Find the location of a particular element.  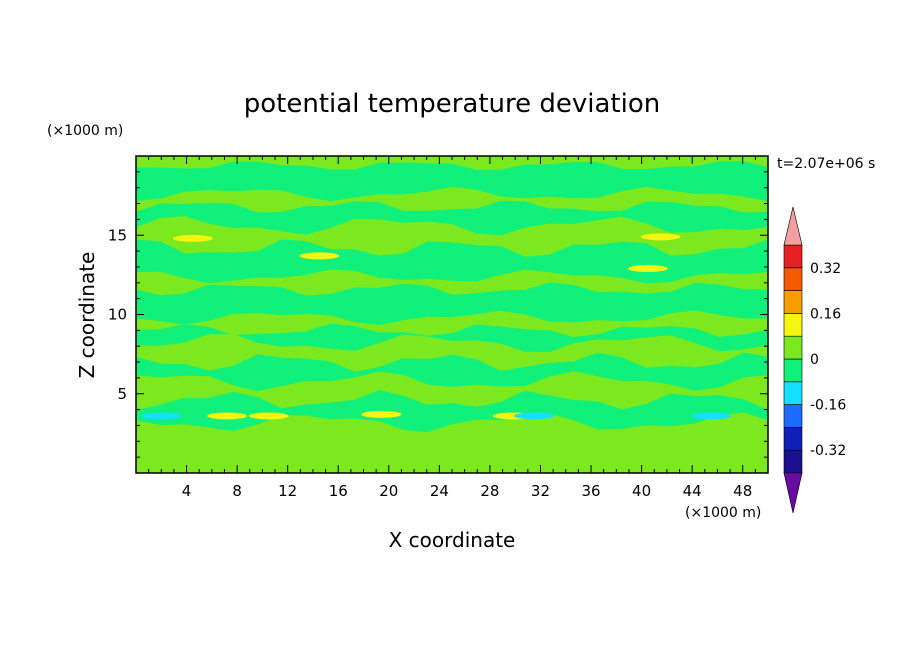

time-label: t=2.07e+06 s is located at coordinates (826, 164).